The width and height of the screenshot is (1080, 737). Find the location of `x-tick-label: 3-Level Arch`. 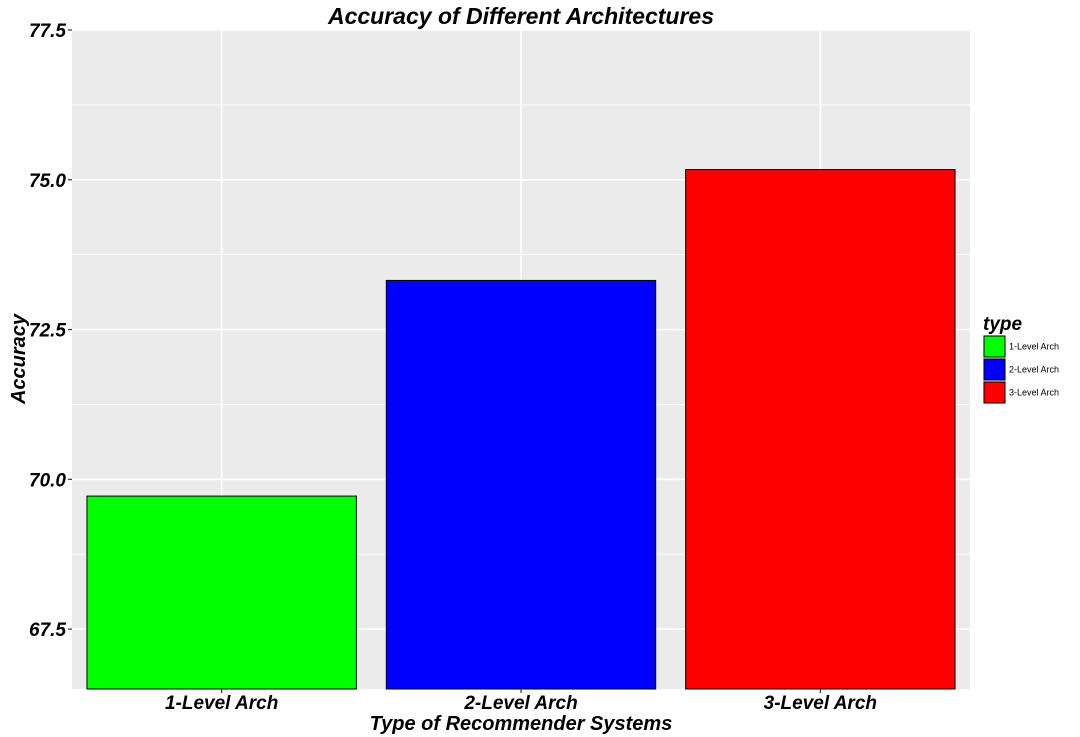

x-tick-label: 3-Level Arch is located at coordinates (820, 703).